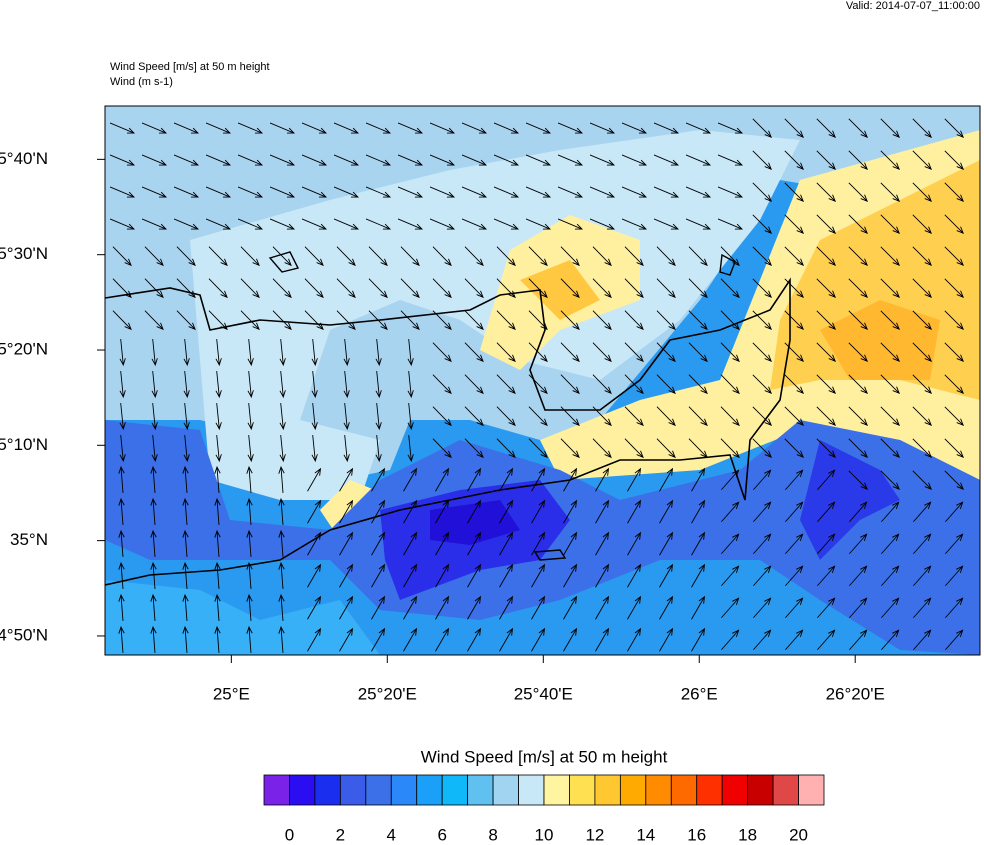  I want to click on plot-title: Wind Speed [m/s] at 50 m height, so click(190, 67).